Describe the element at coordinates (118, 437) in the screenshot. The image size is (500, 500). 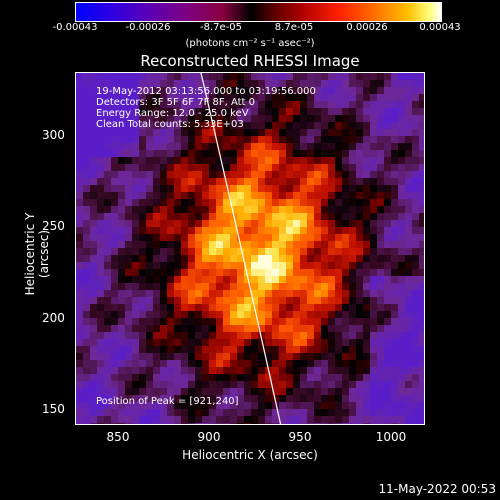
I see `x-tick-label: 850` at that location.